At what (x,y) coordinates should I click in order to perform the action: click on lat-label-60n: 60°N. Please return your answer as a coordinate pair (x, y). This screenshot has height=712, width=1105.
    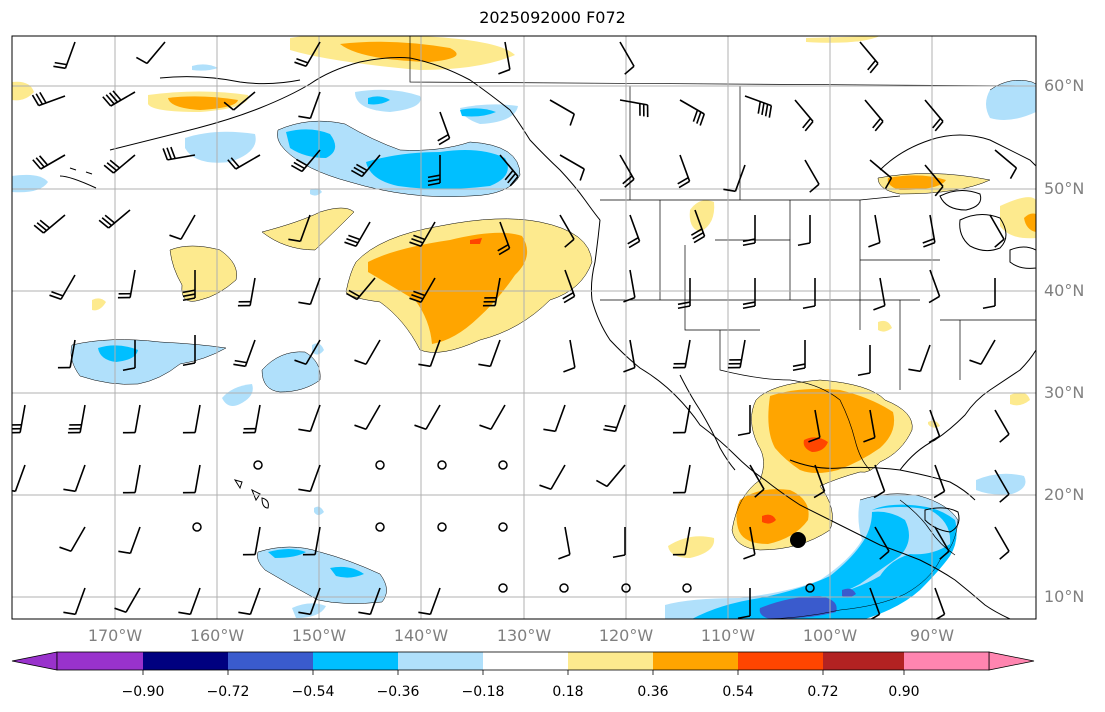
    Looking at the image, I should click on (1064, 85).